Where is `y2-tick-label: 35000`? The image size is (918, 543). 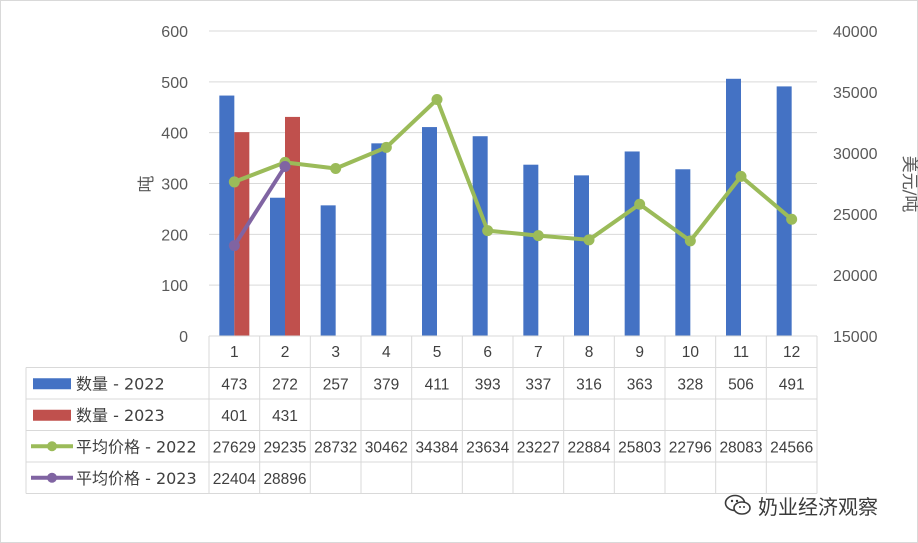
y2-tick-label: 35000 is located at coordinates (855, 93).